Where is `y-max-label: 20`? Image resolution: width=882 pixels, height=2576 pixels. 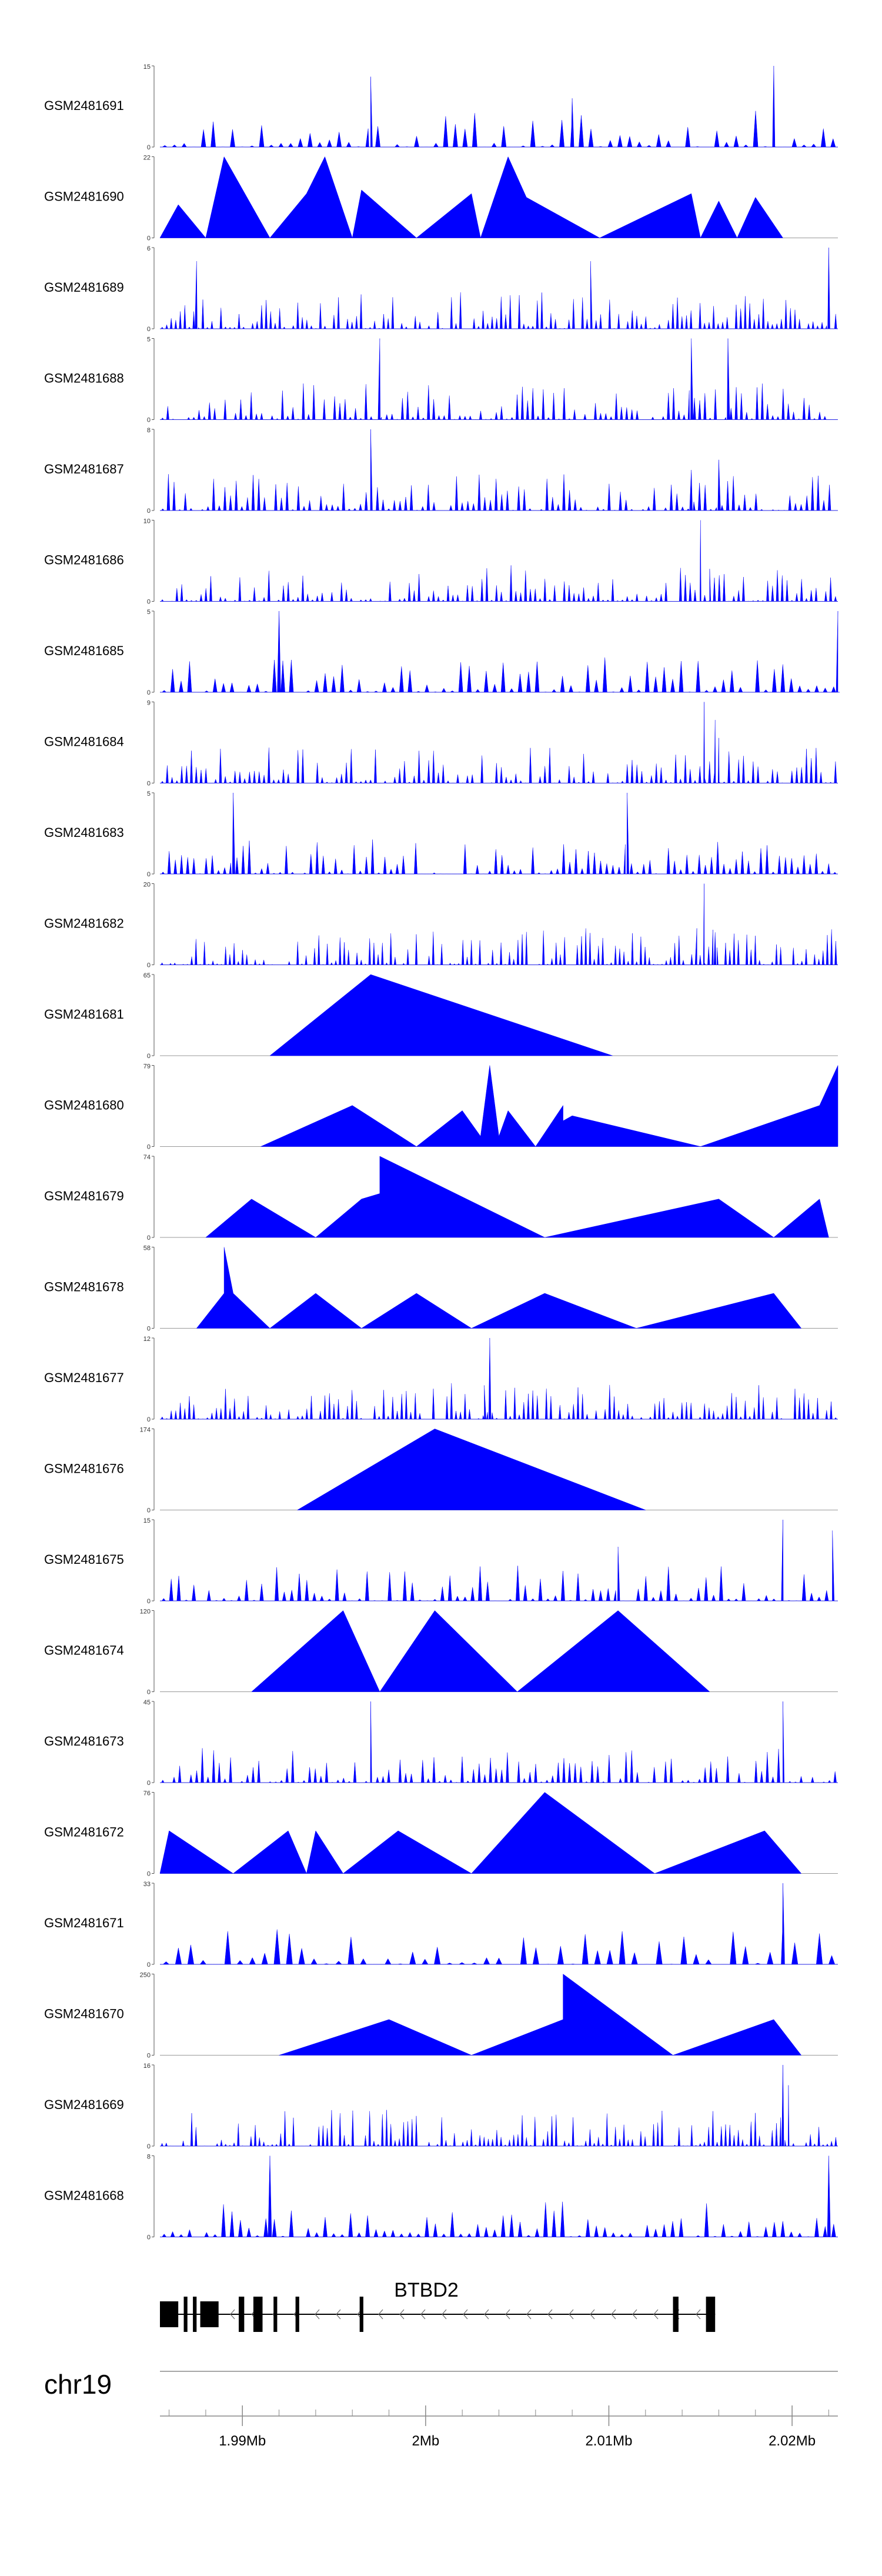
y-max-label: 20 is located at coordinates (147, 885).